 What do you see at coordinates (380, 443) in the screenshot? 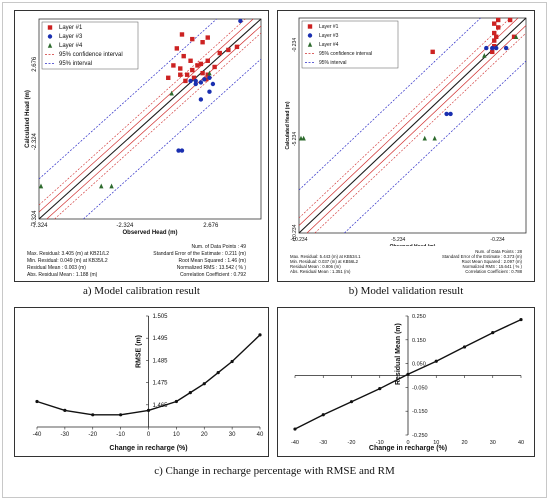
I see `x-tick-label: -10` at bounding box center [380, 443].